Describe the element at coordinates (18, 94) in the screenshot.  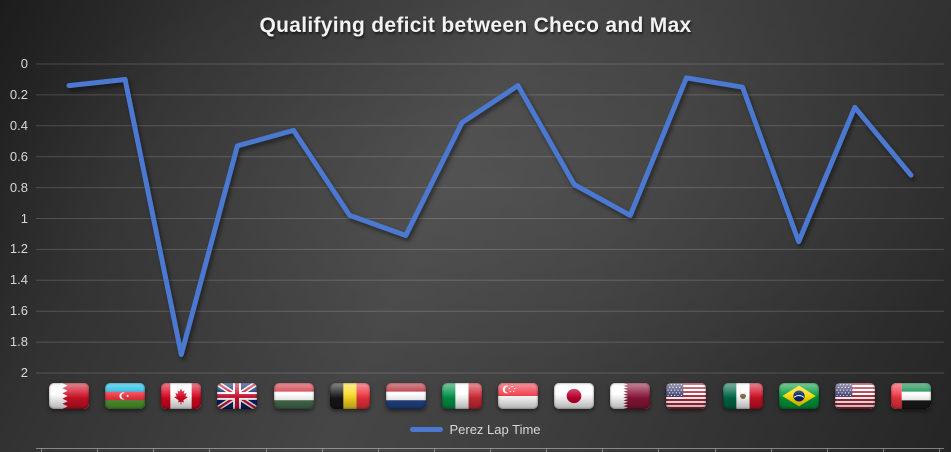
I see `y-axis-tick-label: 0.2` at that location.